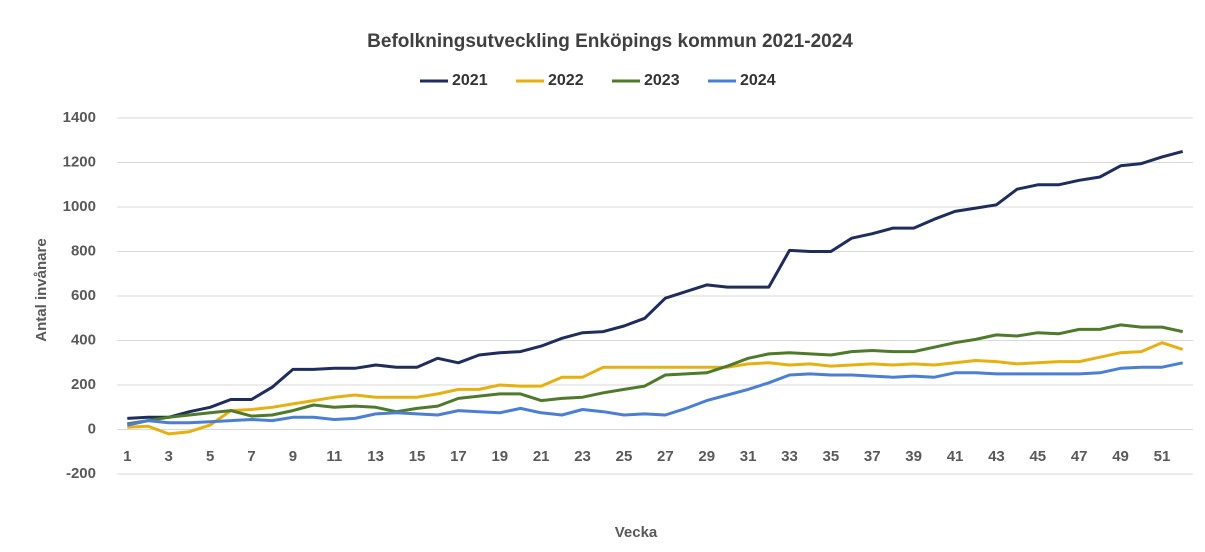 The image size is (1205, 552). I want to click on y-tick-label: -200, so click(81, 473).